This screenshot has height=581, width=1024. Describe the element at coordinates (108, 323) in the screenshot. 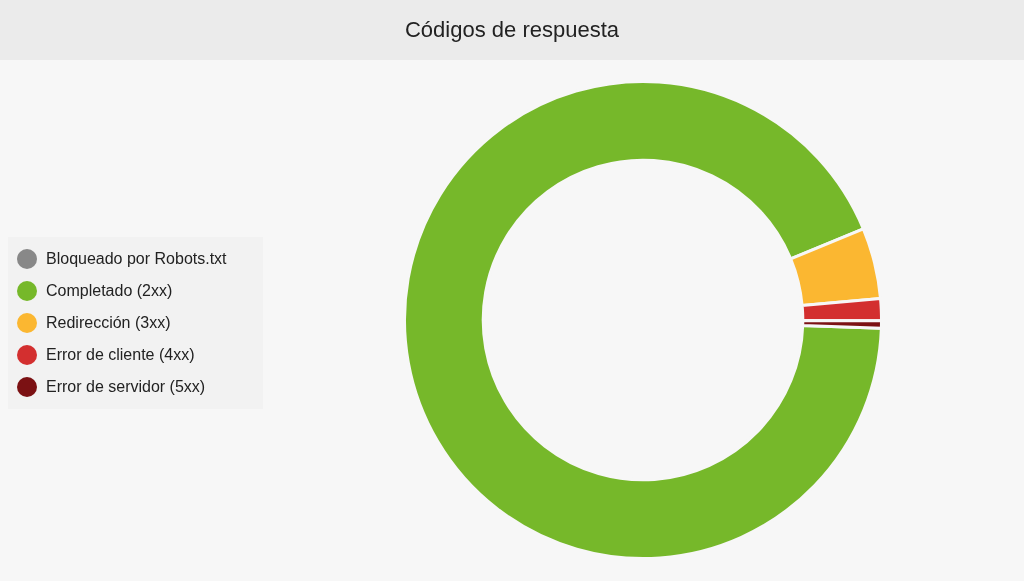

I see `legend-label: Redirección (3xx)` at that location.